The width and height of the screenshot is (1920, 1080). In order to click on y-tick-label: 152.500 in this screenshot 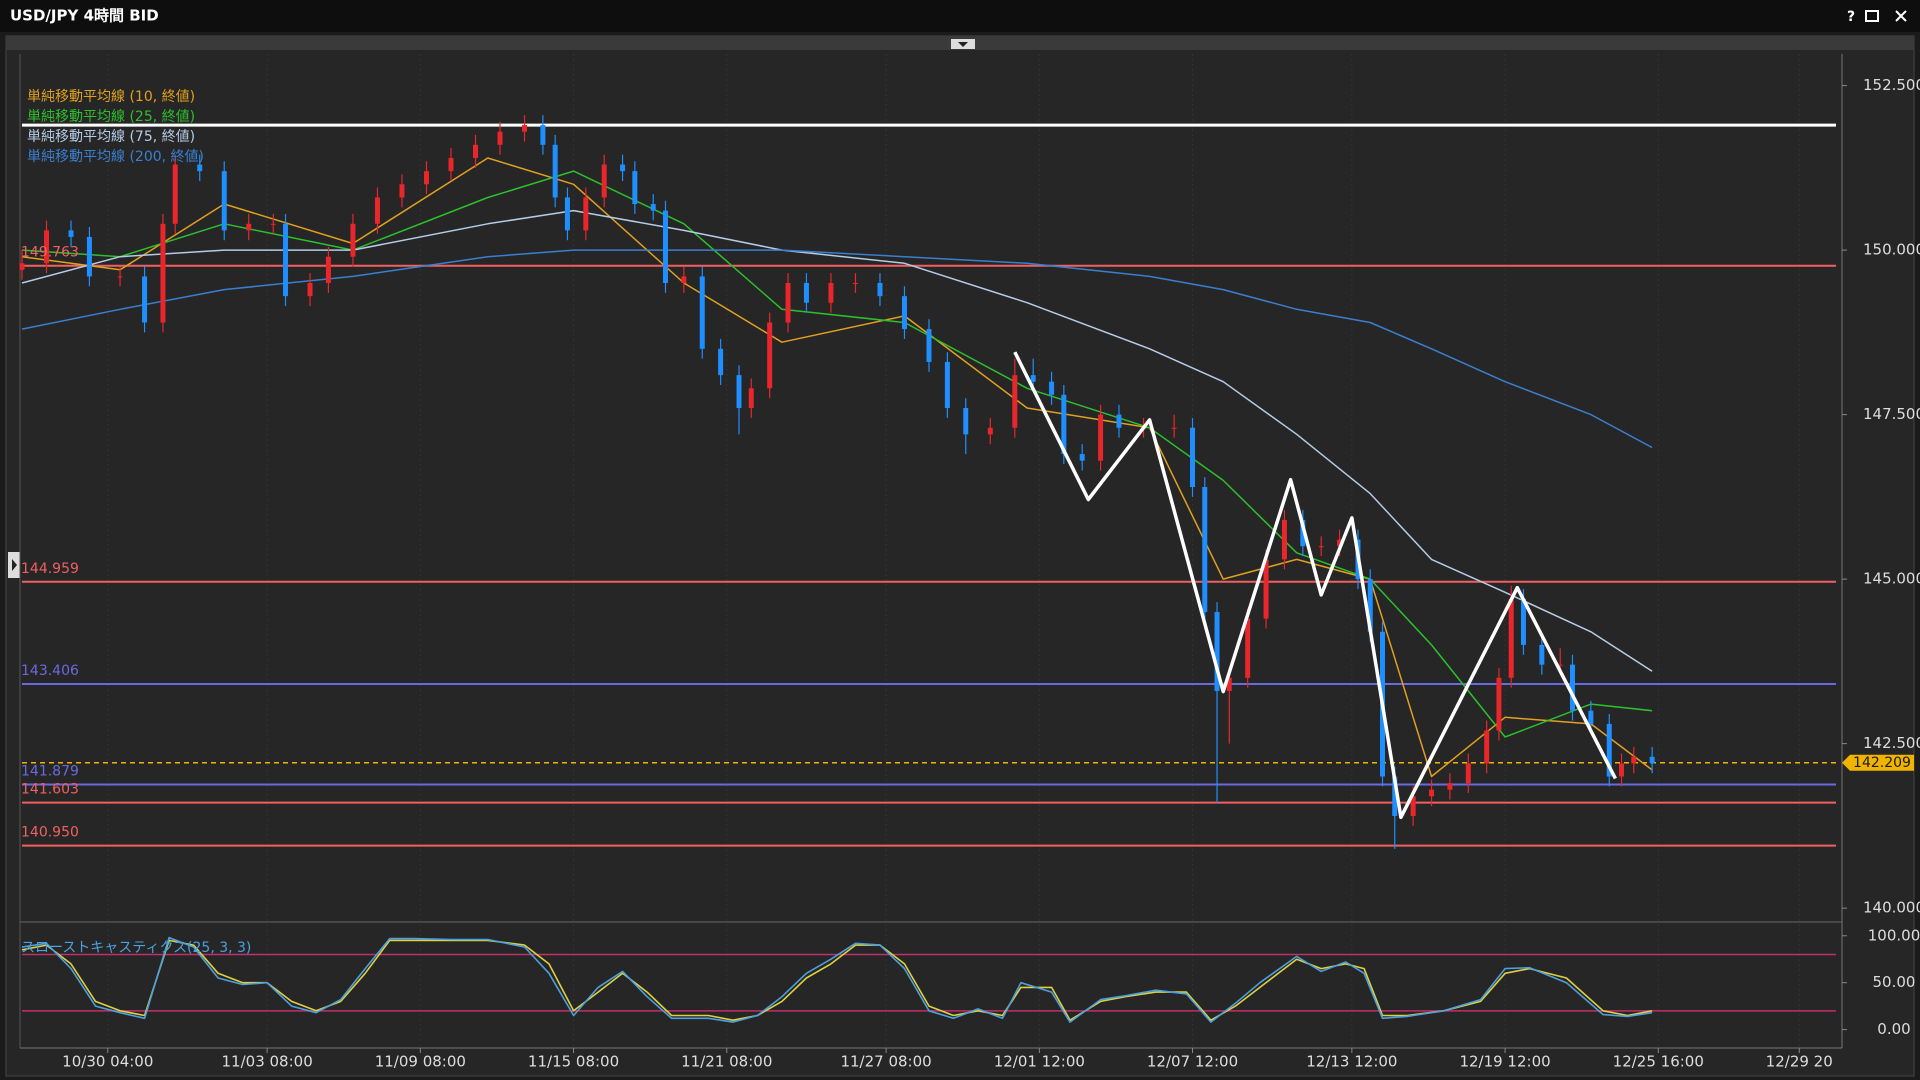, I will do `click(1891, 85)`.